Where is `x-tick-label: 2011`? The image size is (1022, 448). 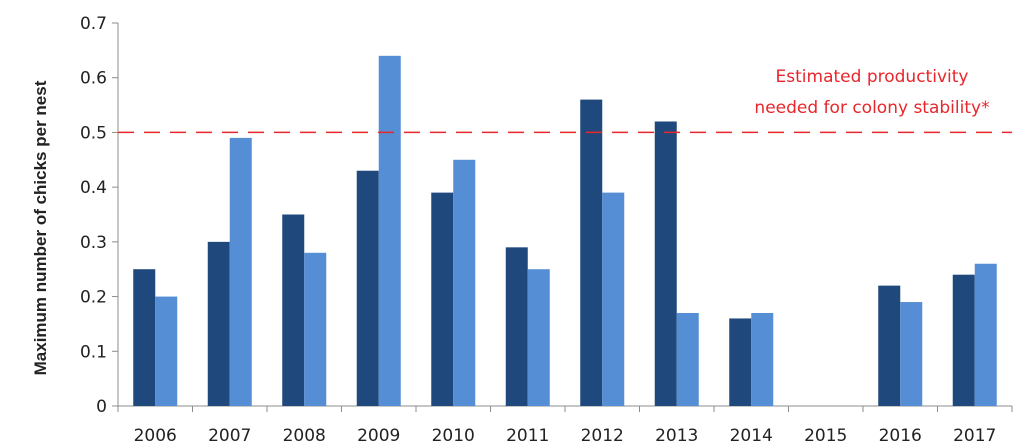 x-tick-label: 2011 is located at coordinates (527, 436).